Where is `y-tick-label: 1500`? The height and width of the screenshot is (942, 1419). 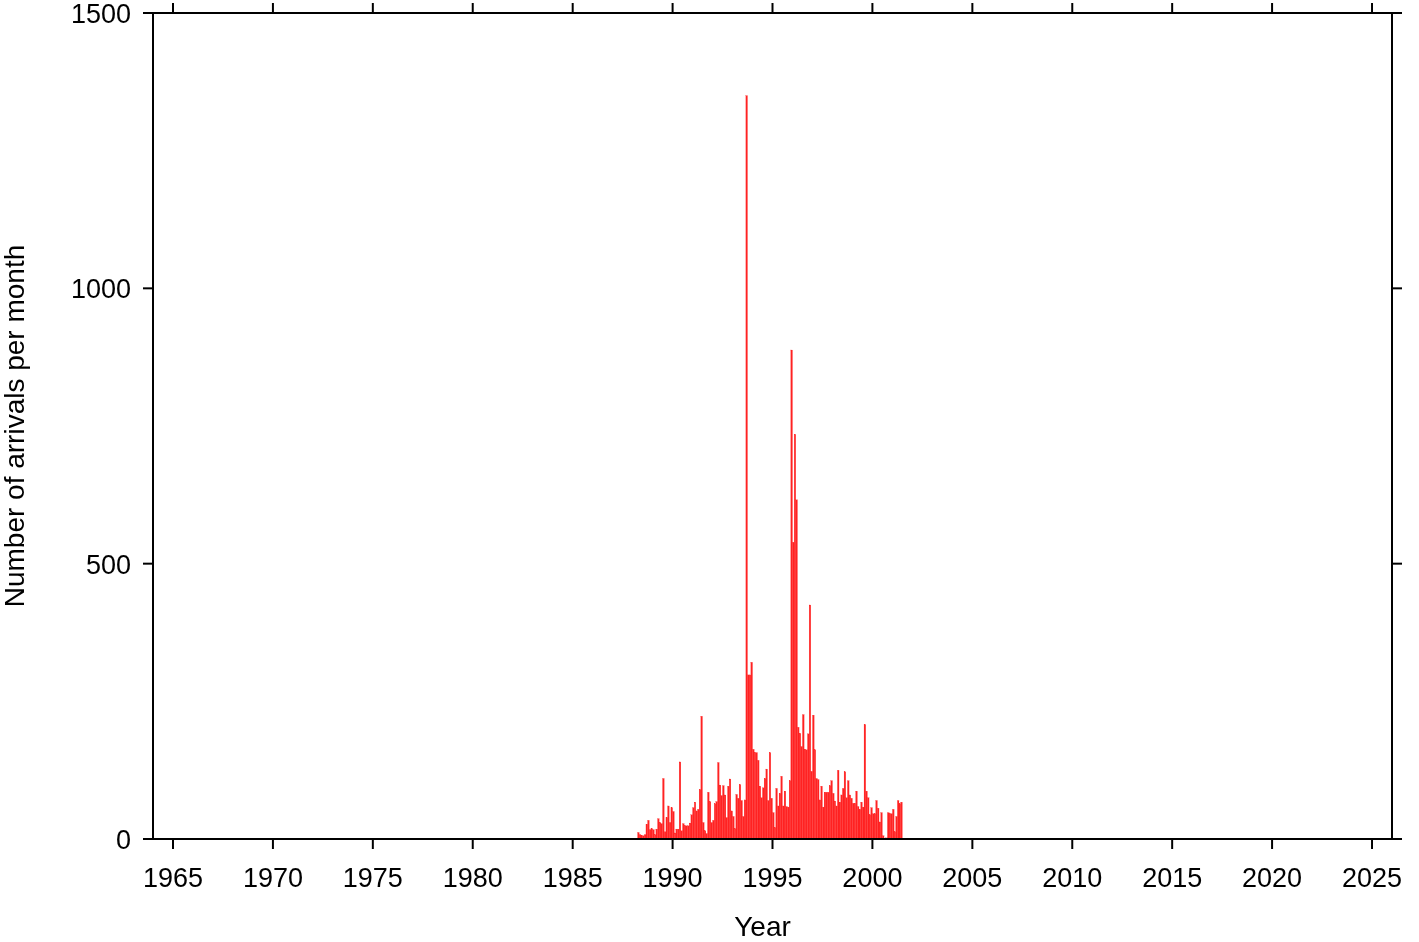
y-tick-label: 1500 is located at coordinates (100, 14).